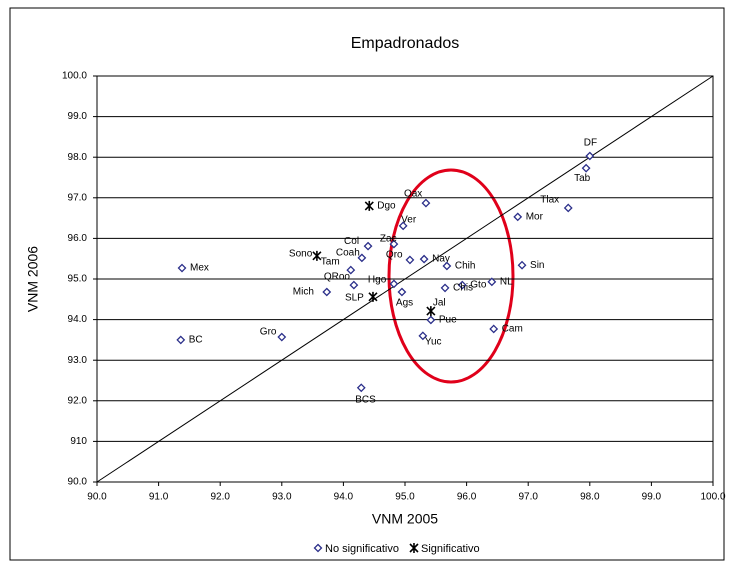 The height and width of the screenshot is (573, 730). I want to click on point-label: Coah, so click(348, 253).